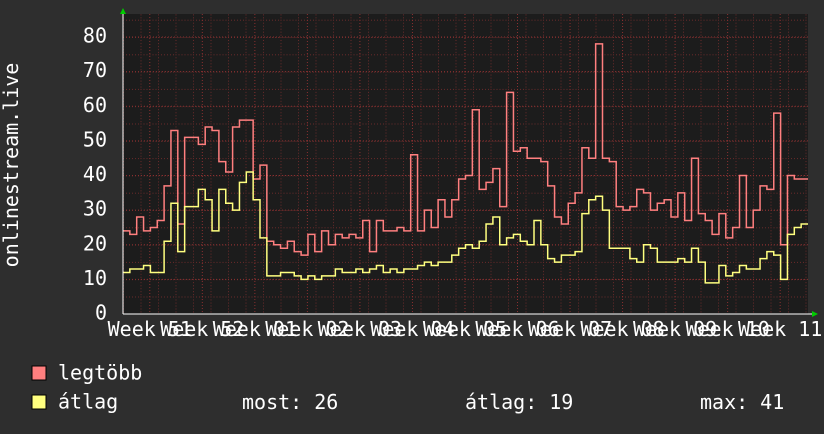 This screenshot has width=824, height=434. What do you see at coordinates (517, 329) in the screenshot?
I see `x-tick-label: Week 06` at bounding box center [517, 329].